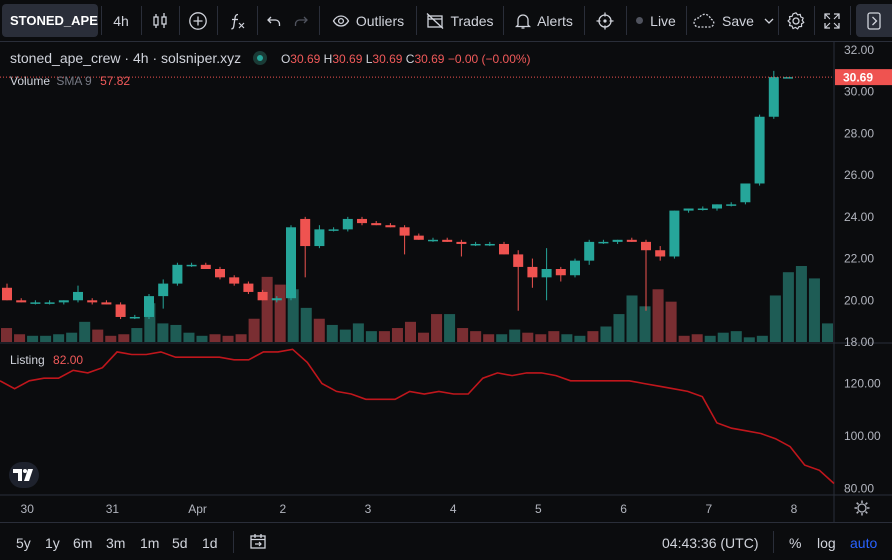 The height and width of the screenshot is (560, 892). I want to click on save-button: Save, so click(733, 20).